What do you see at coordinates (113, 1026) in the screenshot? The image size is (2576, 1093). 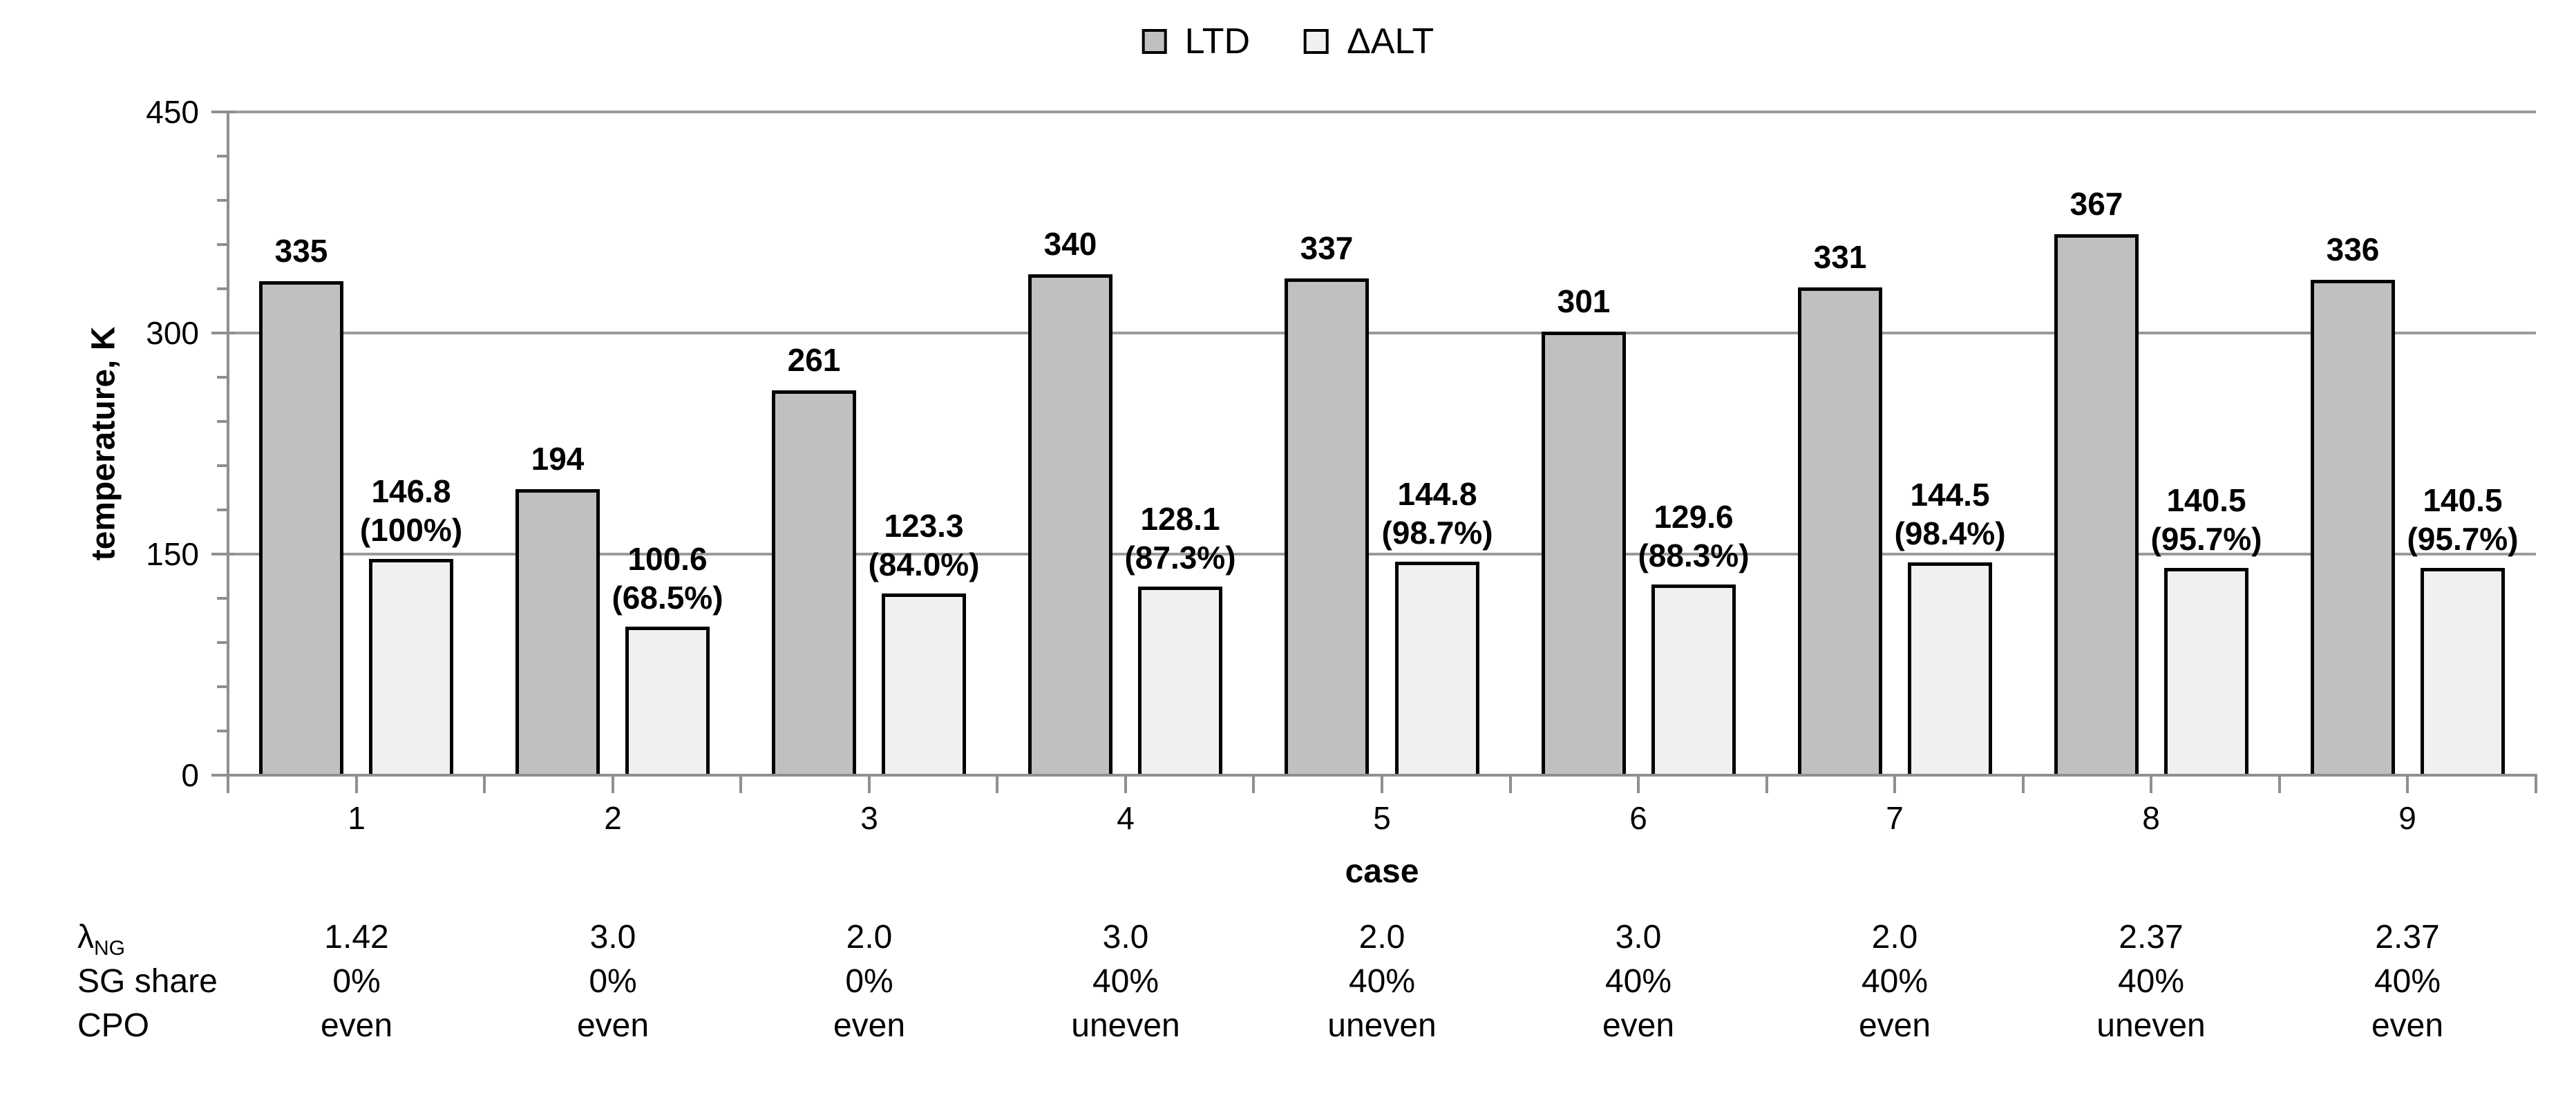 I see `table-row-label: CPO` at bounding box center [113, 1026].